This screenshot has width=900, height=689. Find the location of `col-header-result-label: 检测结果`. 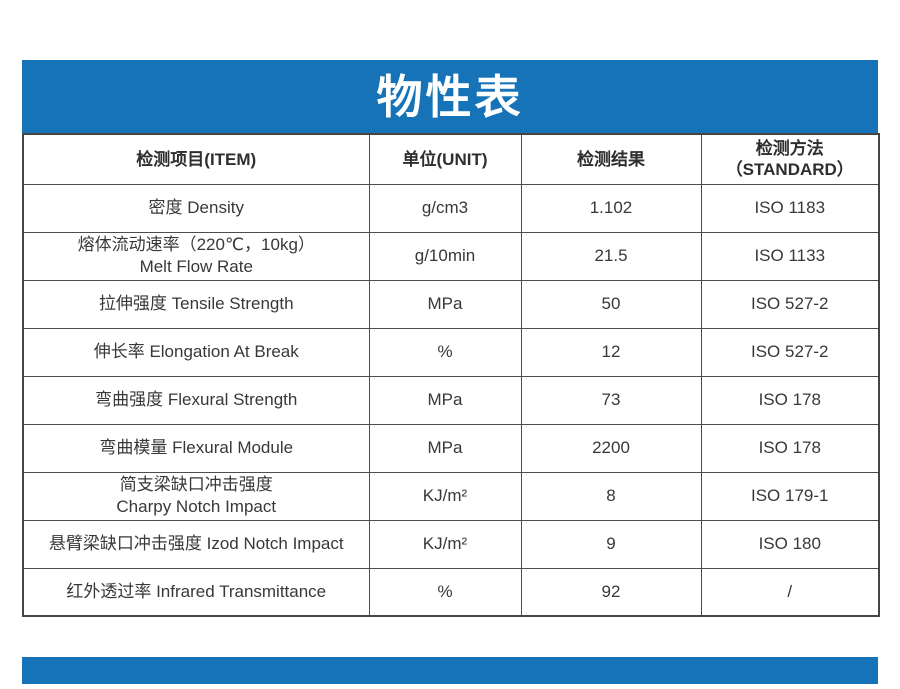

col-header-result-label: 检测结果 is located at coordinates (611, 159).